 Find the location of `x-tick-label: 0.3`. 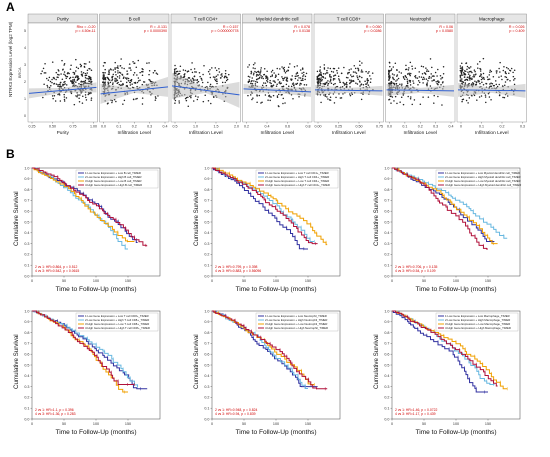

x-tick-label: 0.3 is located at coordinates (522, 127).